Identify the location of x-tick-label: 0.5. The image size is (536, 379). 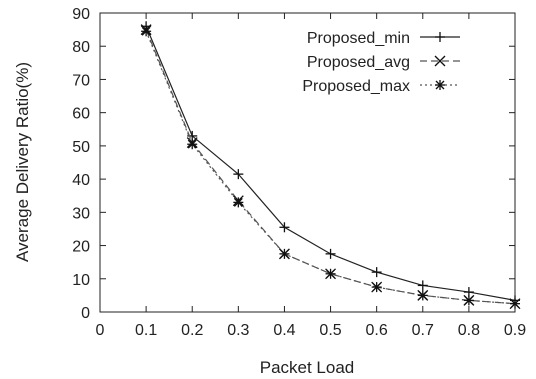
(330, 330).